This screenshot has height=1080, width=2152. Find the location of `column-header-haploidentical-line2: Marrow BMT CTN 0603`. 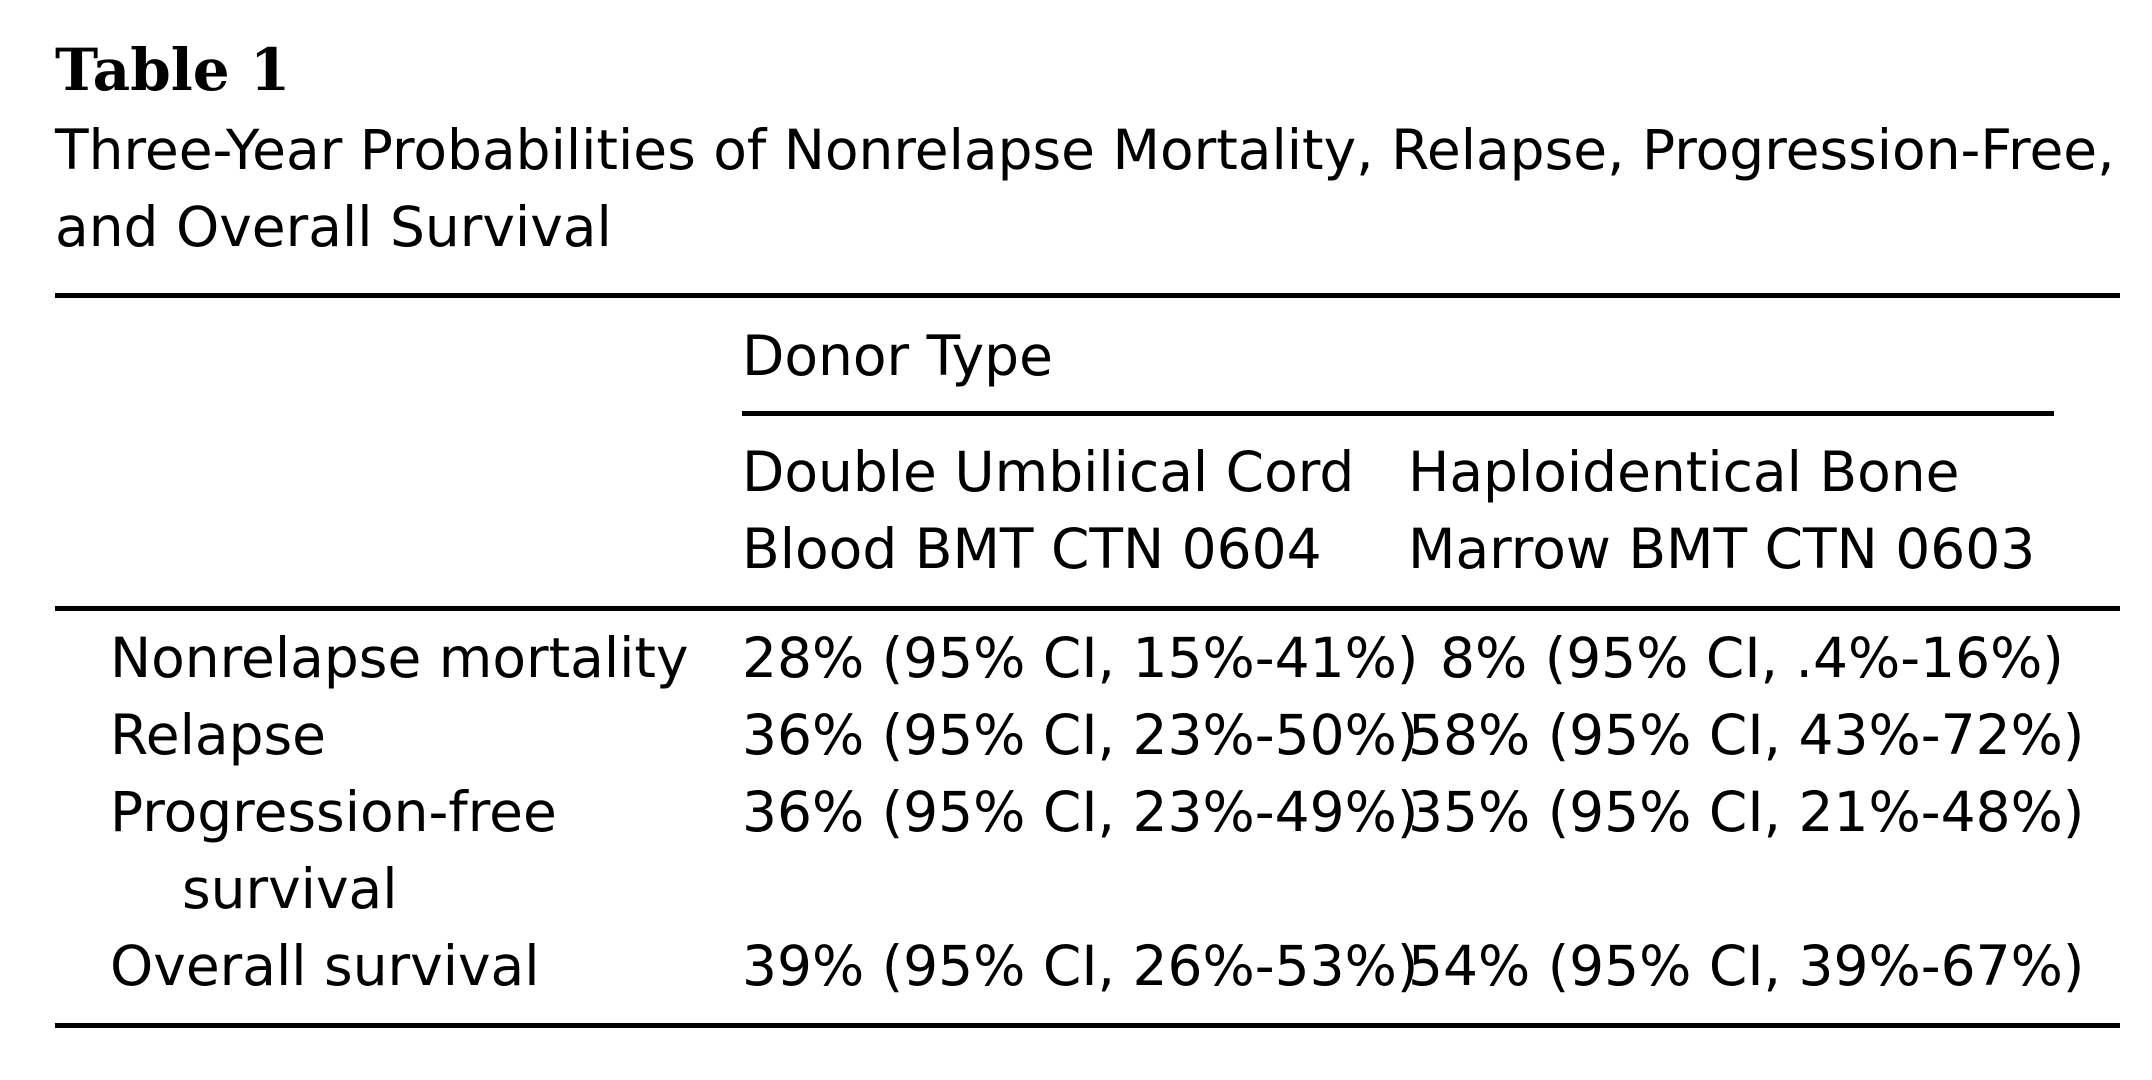

column-header-haploidentical-line2: Marrow BMT CTN 0603 is located at coordinates (1722, 549).